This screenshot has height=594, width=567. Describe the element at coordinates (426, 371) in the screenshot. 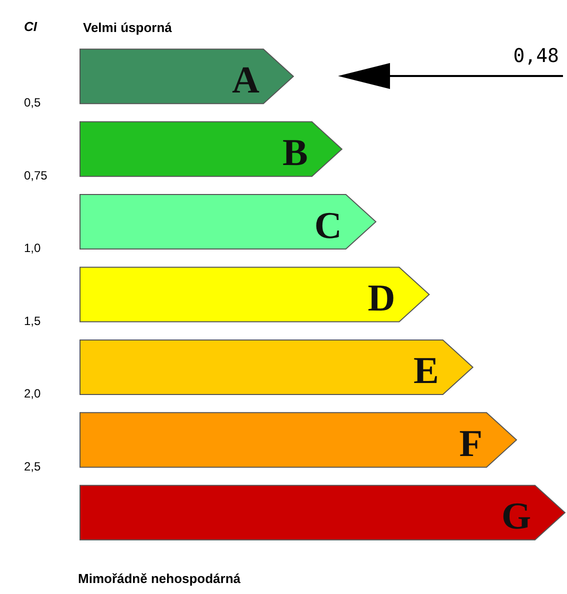

I see `y-tick-label: E` at that location.